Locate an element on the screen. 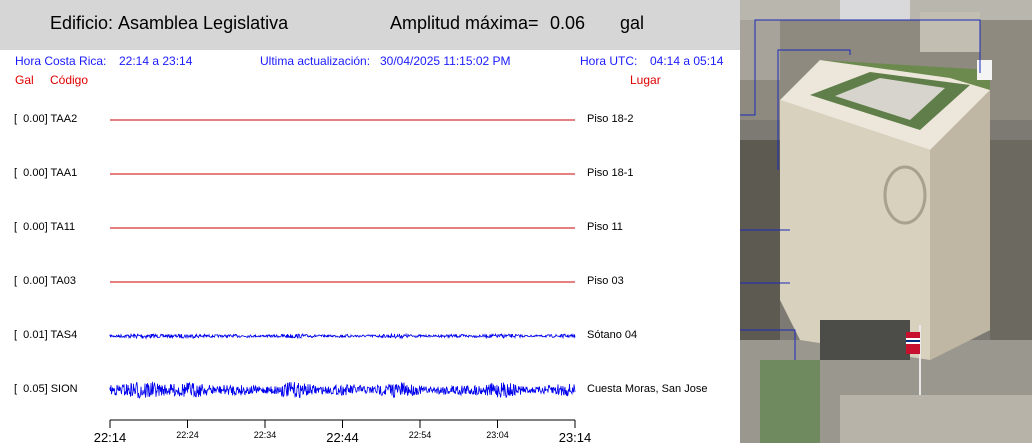 The image size is (1032, 443). local-time-range: 22:14 a 23:14 is located at coordinates (156, 61).